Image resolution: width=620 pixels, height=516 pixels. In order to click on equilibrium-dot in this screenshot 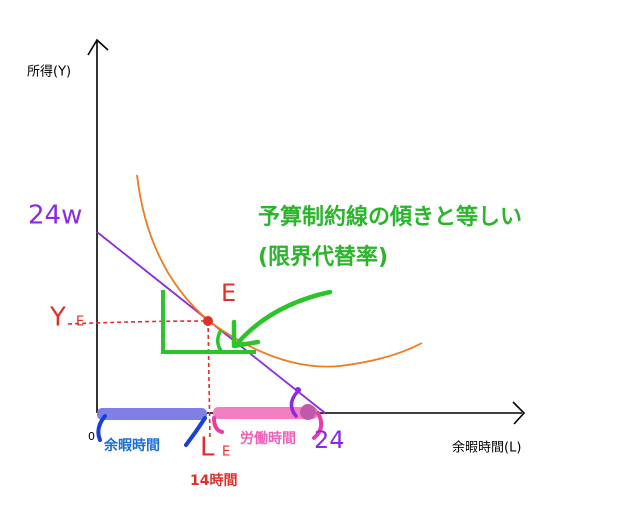, I will do `click(208, 321)`.